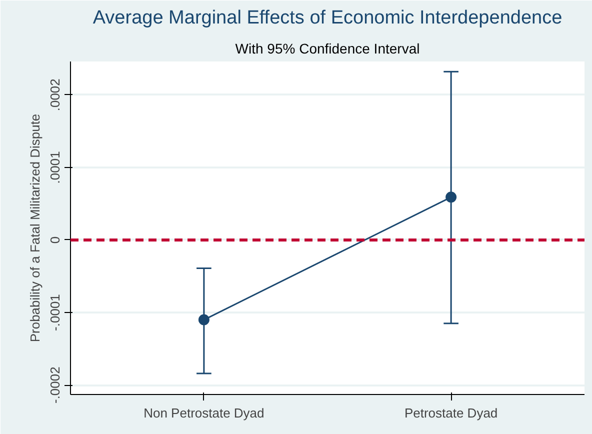 The width and height of the screenshot is (592, 434). What do you see at coordinates (204, 413) in the screenshot?
I see `x-tick-label: Non Petrostate Dyad` at bounding box center [204, 413].